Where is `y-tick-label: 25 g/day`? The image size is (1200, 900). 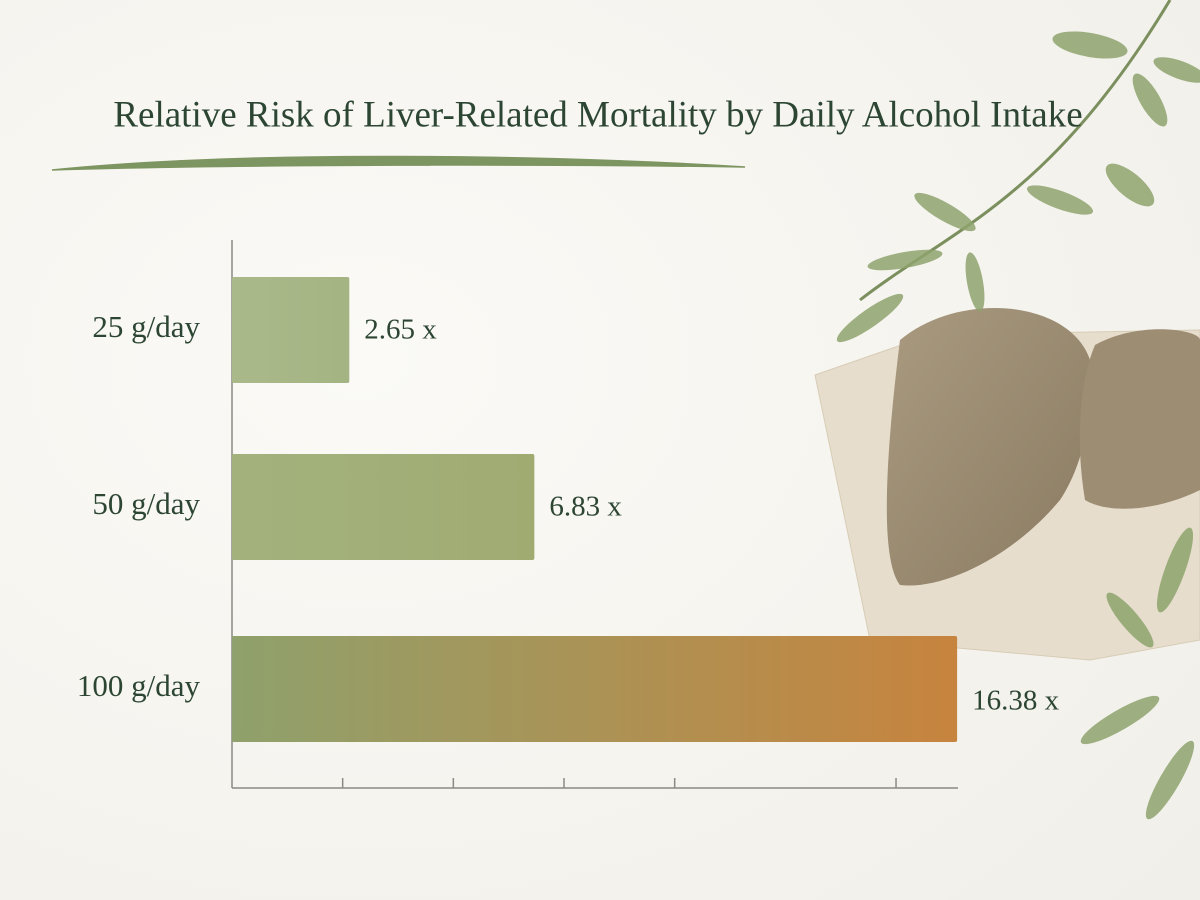
y-tick-label: 25 g/day is located at coordinates (146, 326).